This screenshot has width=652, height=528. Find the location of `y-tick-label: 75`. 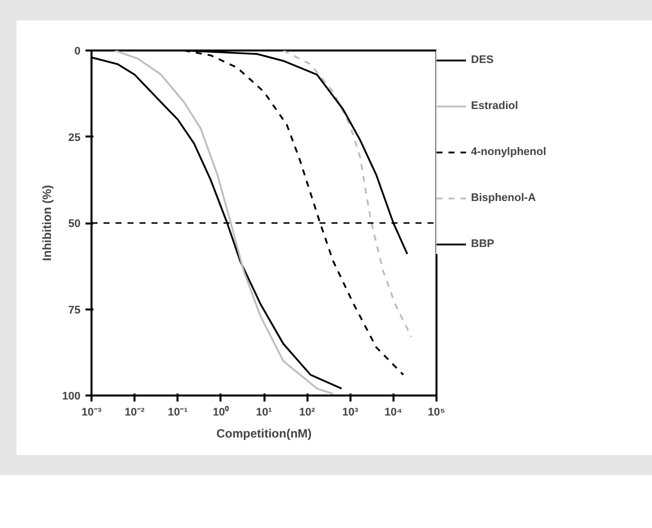

y-tick-label: 75 is located at coordinates (74, 310).